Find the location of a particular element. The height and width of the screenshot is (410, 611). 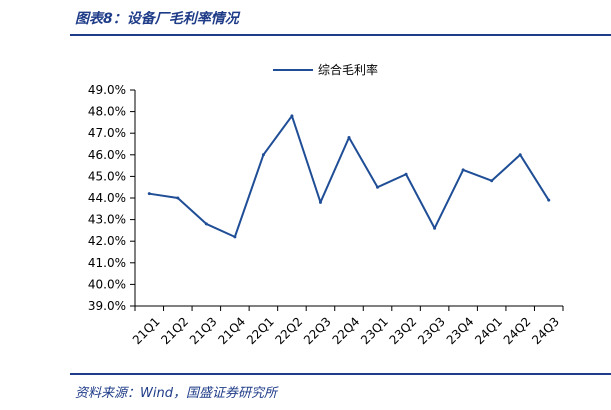

x-tick-label: 23Q1 is located at coordinates (374, 330).